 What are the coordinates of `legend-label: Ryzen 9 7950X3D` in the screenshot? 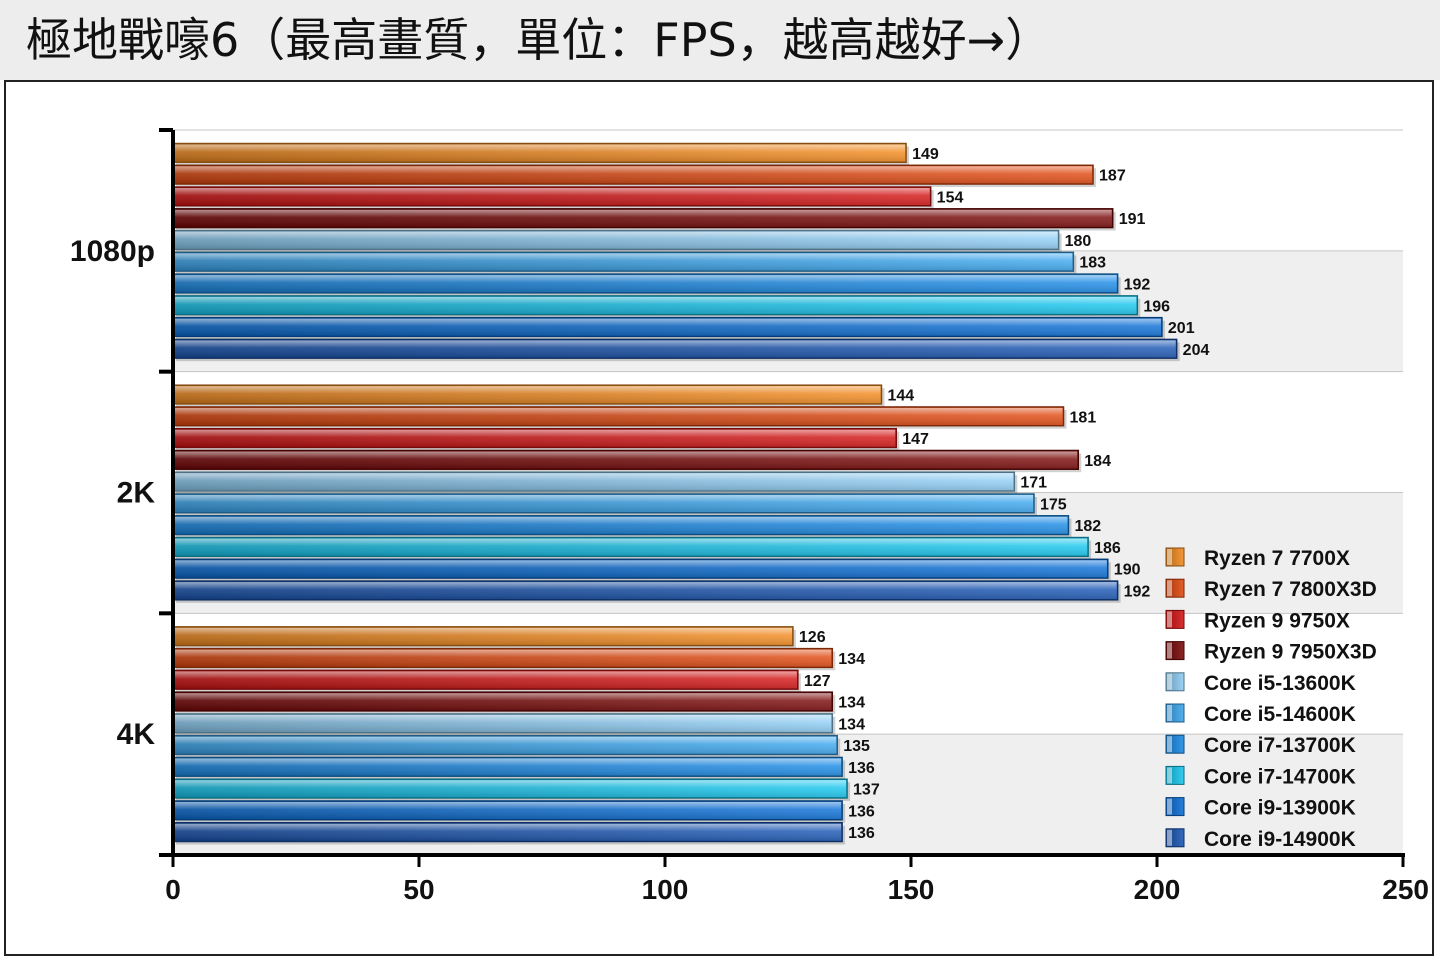 It's located at (1290, 652).